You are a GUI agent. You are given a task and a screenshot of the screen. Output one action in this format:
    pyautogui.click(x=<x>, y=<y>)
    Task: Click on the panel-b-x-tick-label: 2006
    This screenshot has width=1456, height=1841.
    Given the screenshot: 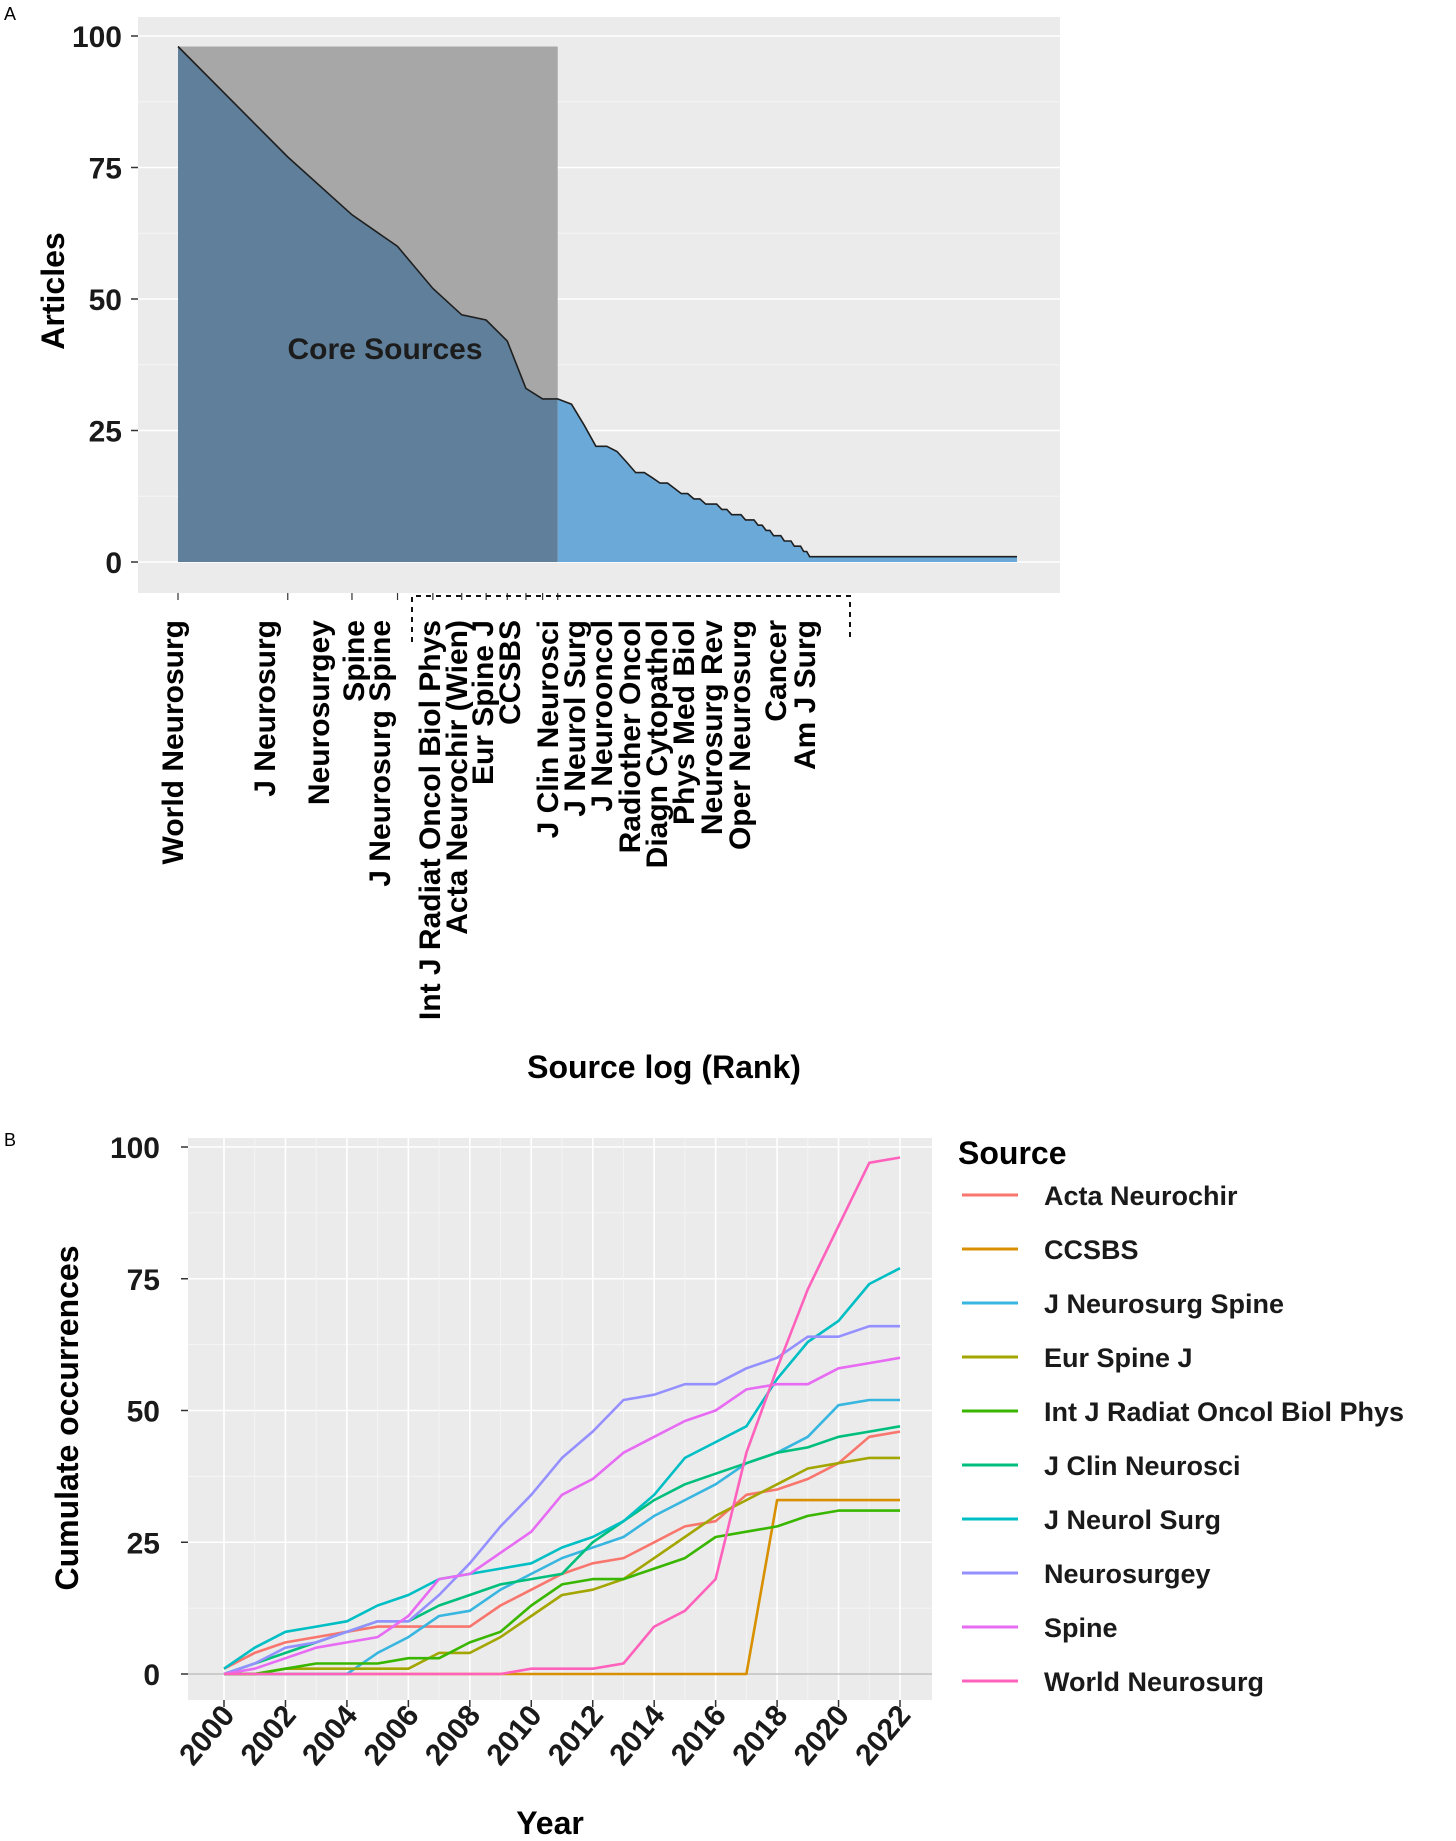 What is the action you would take?
    pyautogui.click(x=392, y=1735)
    